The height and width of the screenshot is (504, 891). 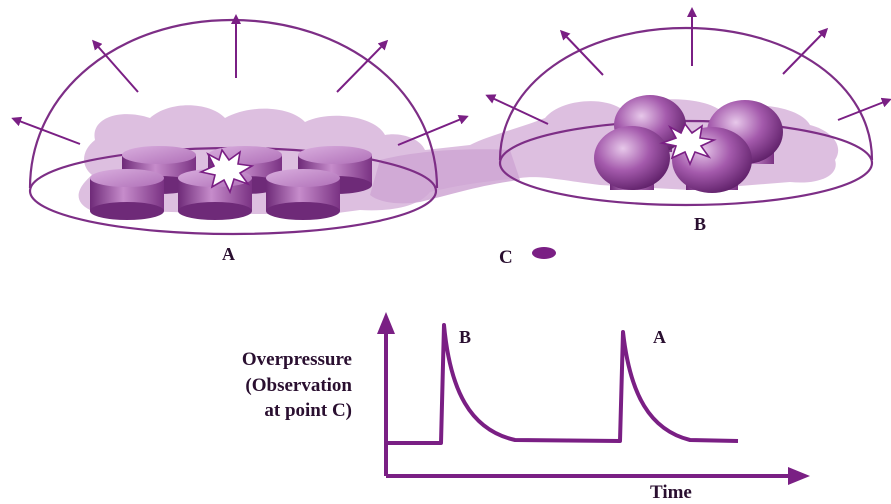 What do you see at coordinates (297, 359) in the screenshot?
I see `y-axis-label-line-1: Overpressure` at bounding box center [297, 359].